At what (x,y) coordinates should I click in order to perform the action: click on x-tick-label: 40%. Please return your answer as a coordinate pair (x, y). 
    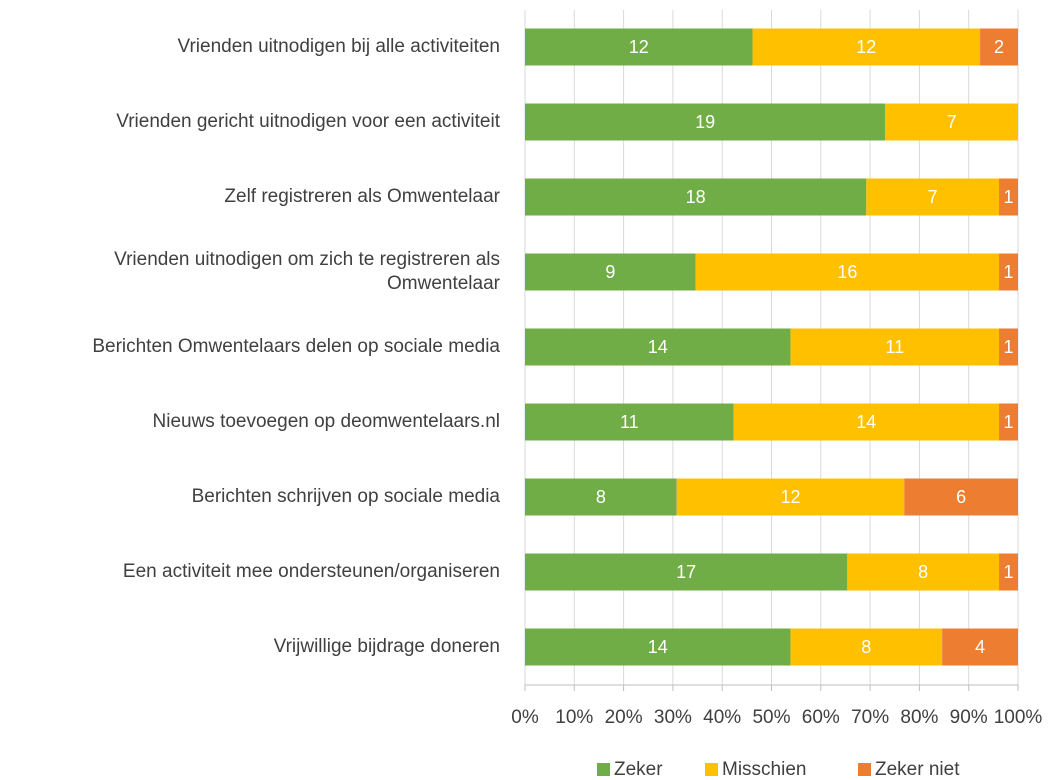
    Looking at the image, I should click on (722, 717).